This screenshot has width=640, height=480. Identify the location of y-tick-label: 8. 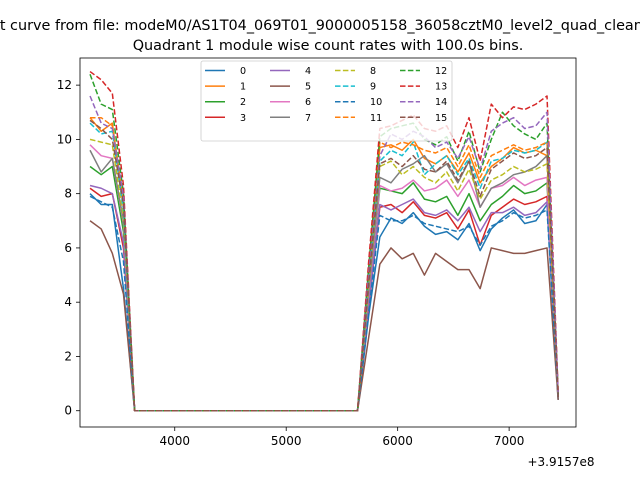
(68, 194).